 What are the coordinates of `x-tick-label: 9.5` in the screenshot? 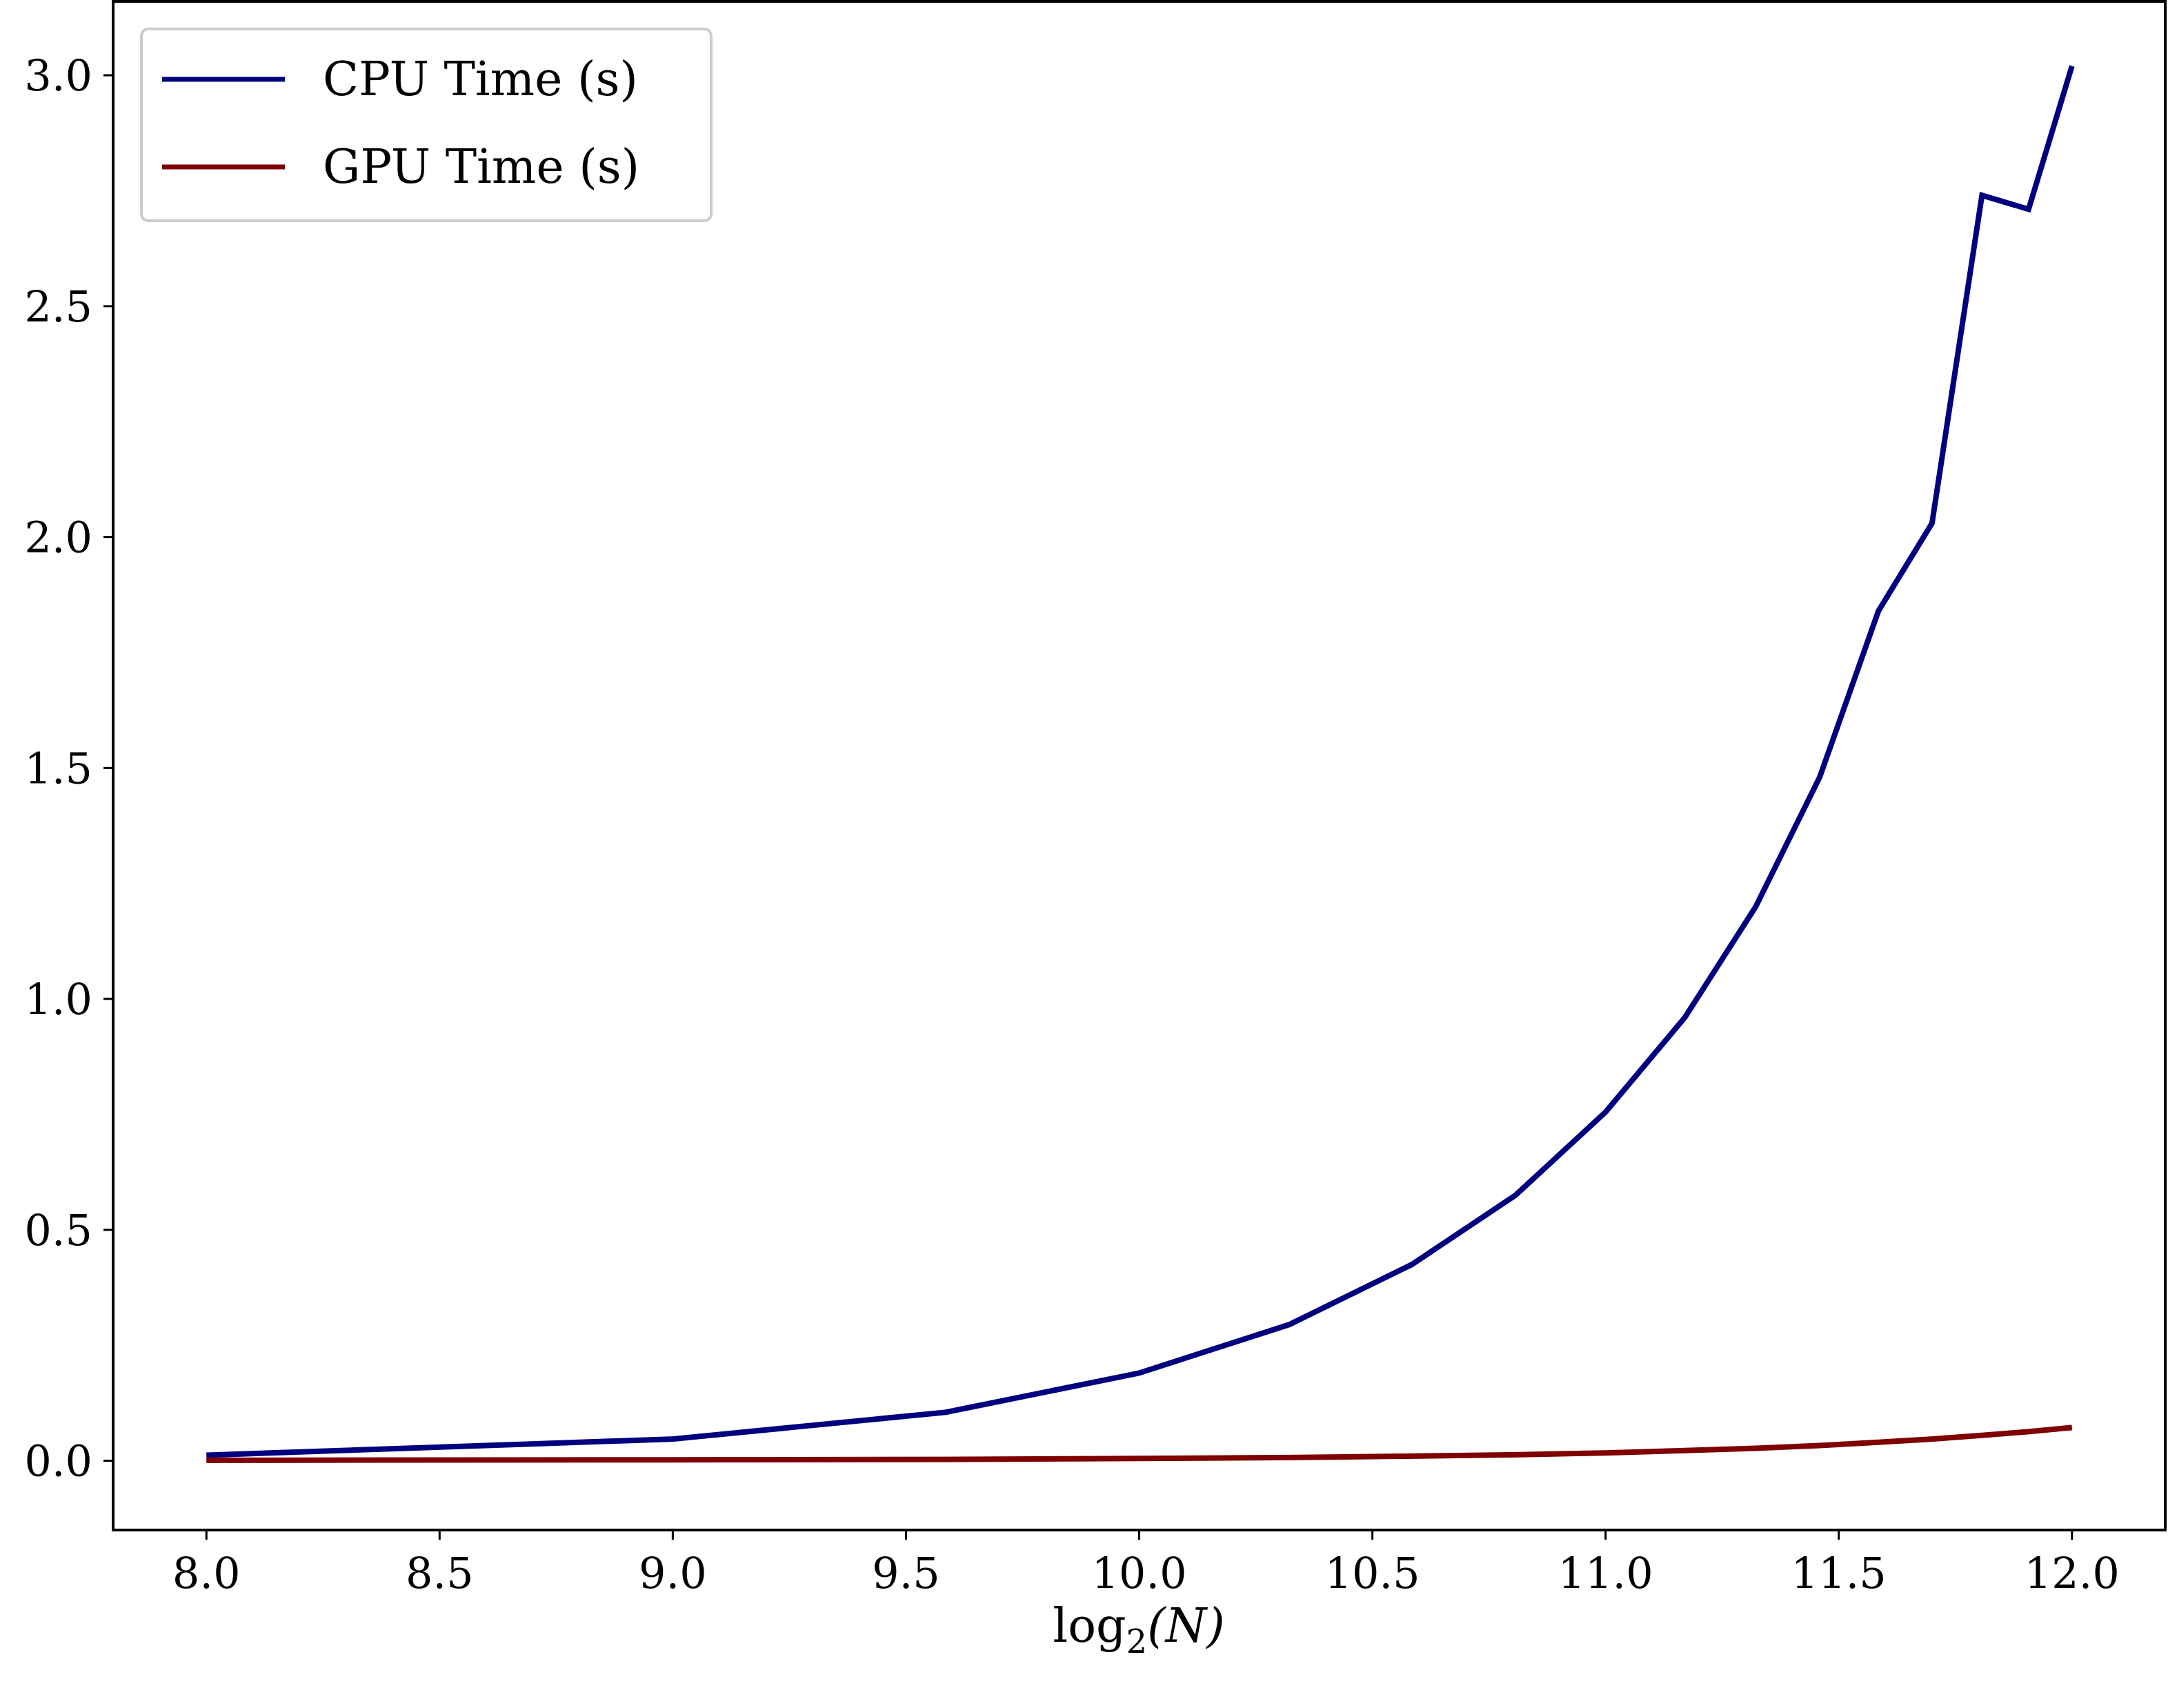 It's located at (906, 1573).